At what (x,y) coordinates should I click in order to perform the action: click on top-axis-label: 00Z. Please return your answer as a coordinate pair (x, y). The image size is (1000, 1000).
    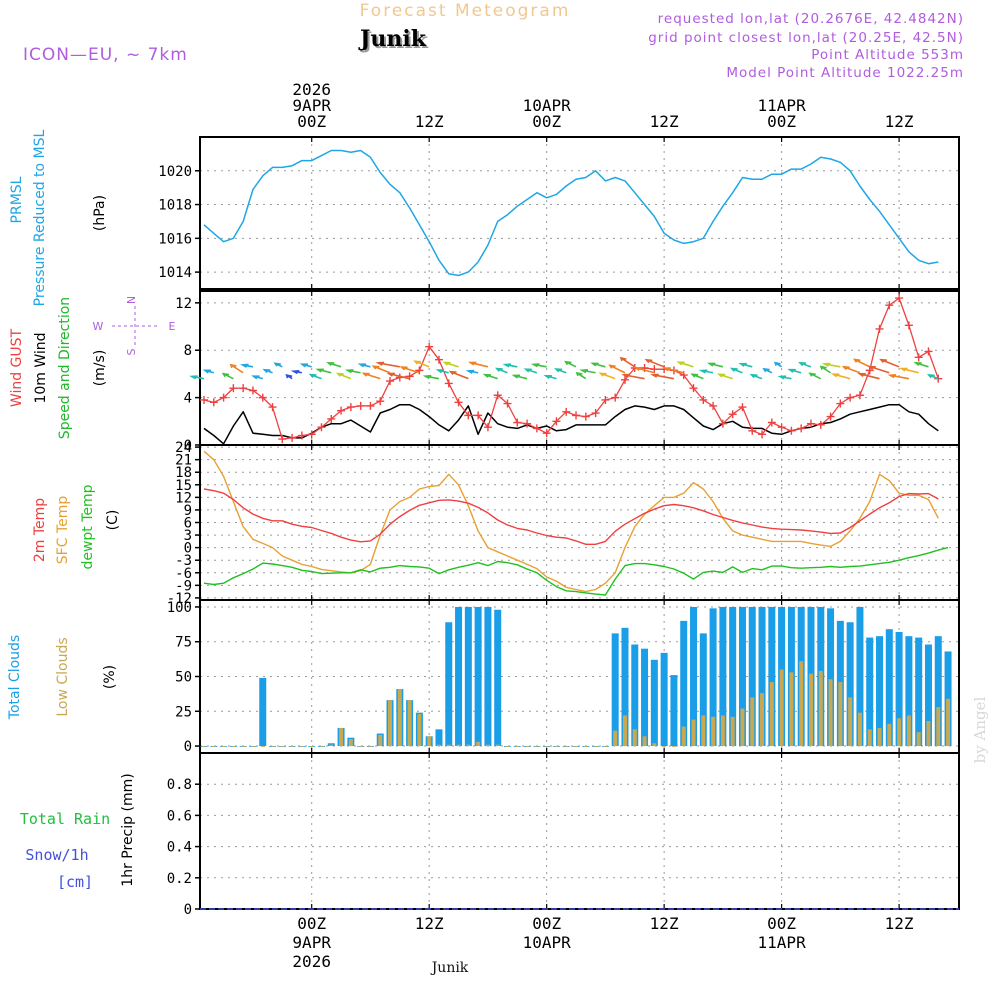
    Looking at the image, I should click on (781, 121).